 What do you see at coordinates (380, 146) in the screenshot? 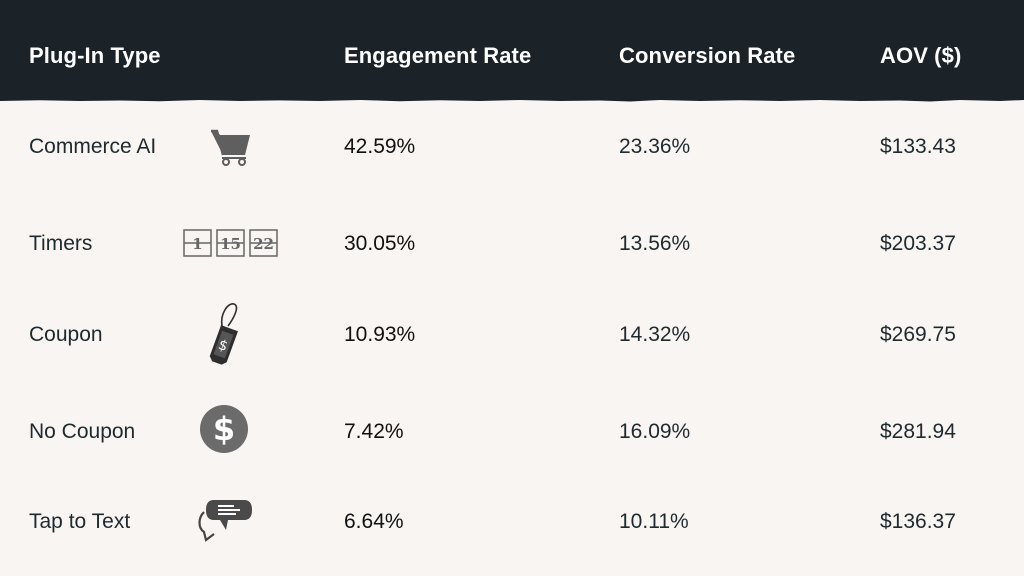
I see `engagement-rate: 42.59%` at bounding box center [380, 146].